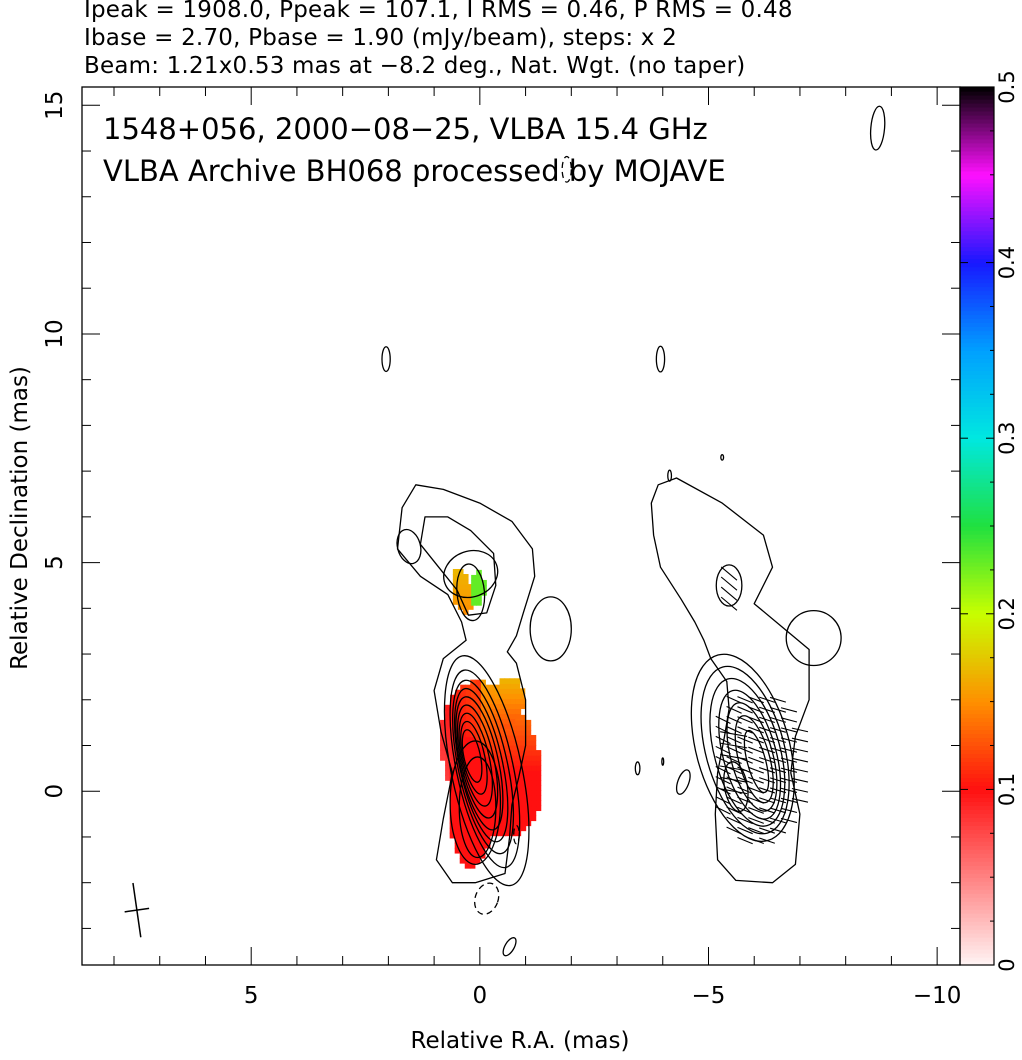 The width and height of the screenshot is (1022, 1060). What do you see at coordinates (55, 333) in the screenshot?
I see `y-tick-label: 10` at bounding box center [55, 333].